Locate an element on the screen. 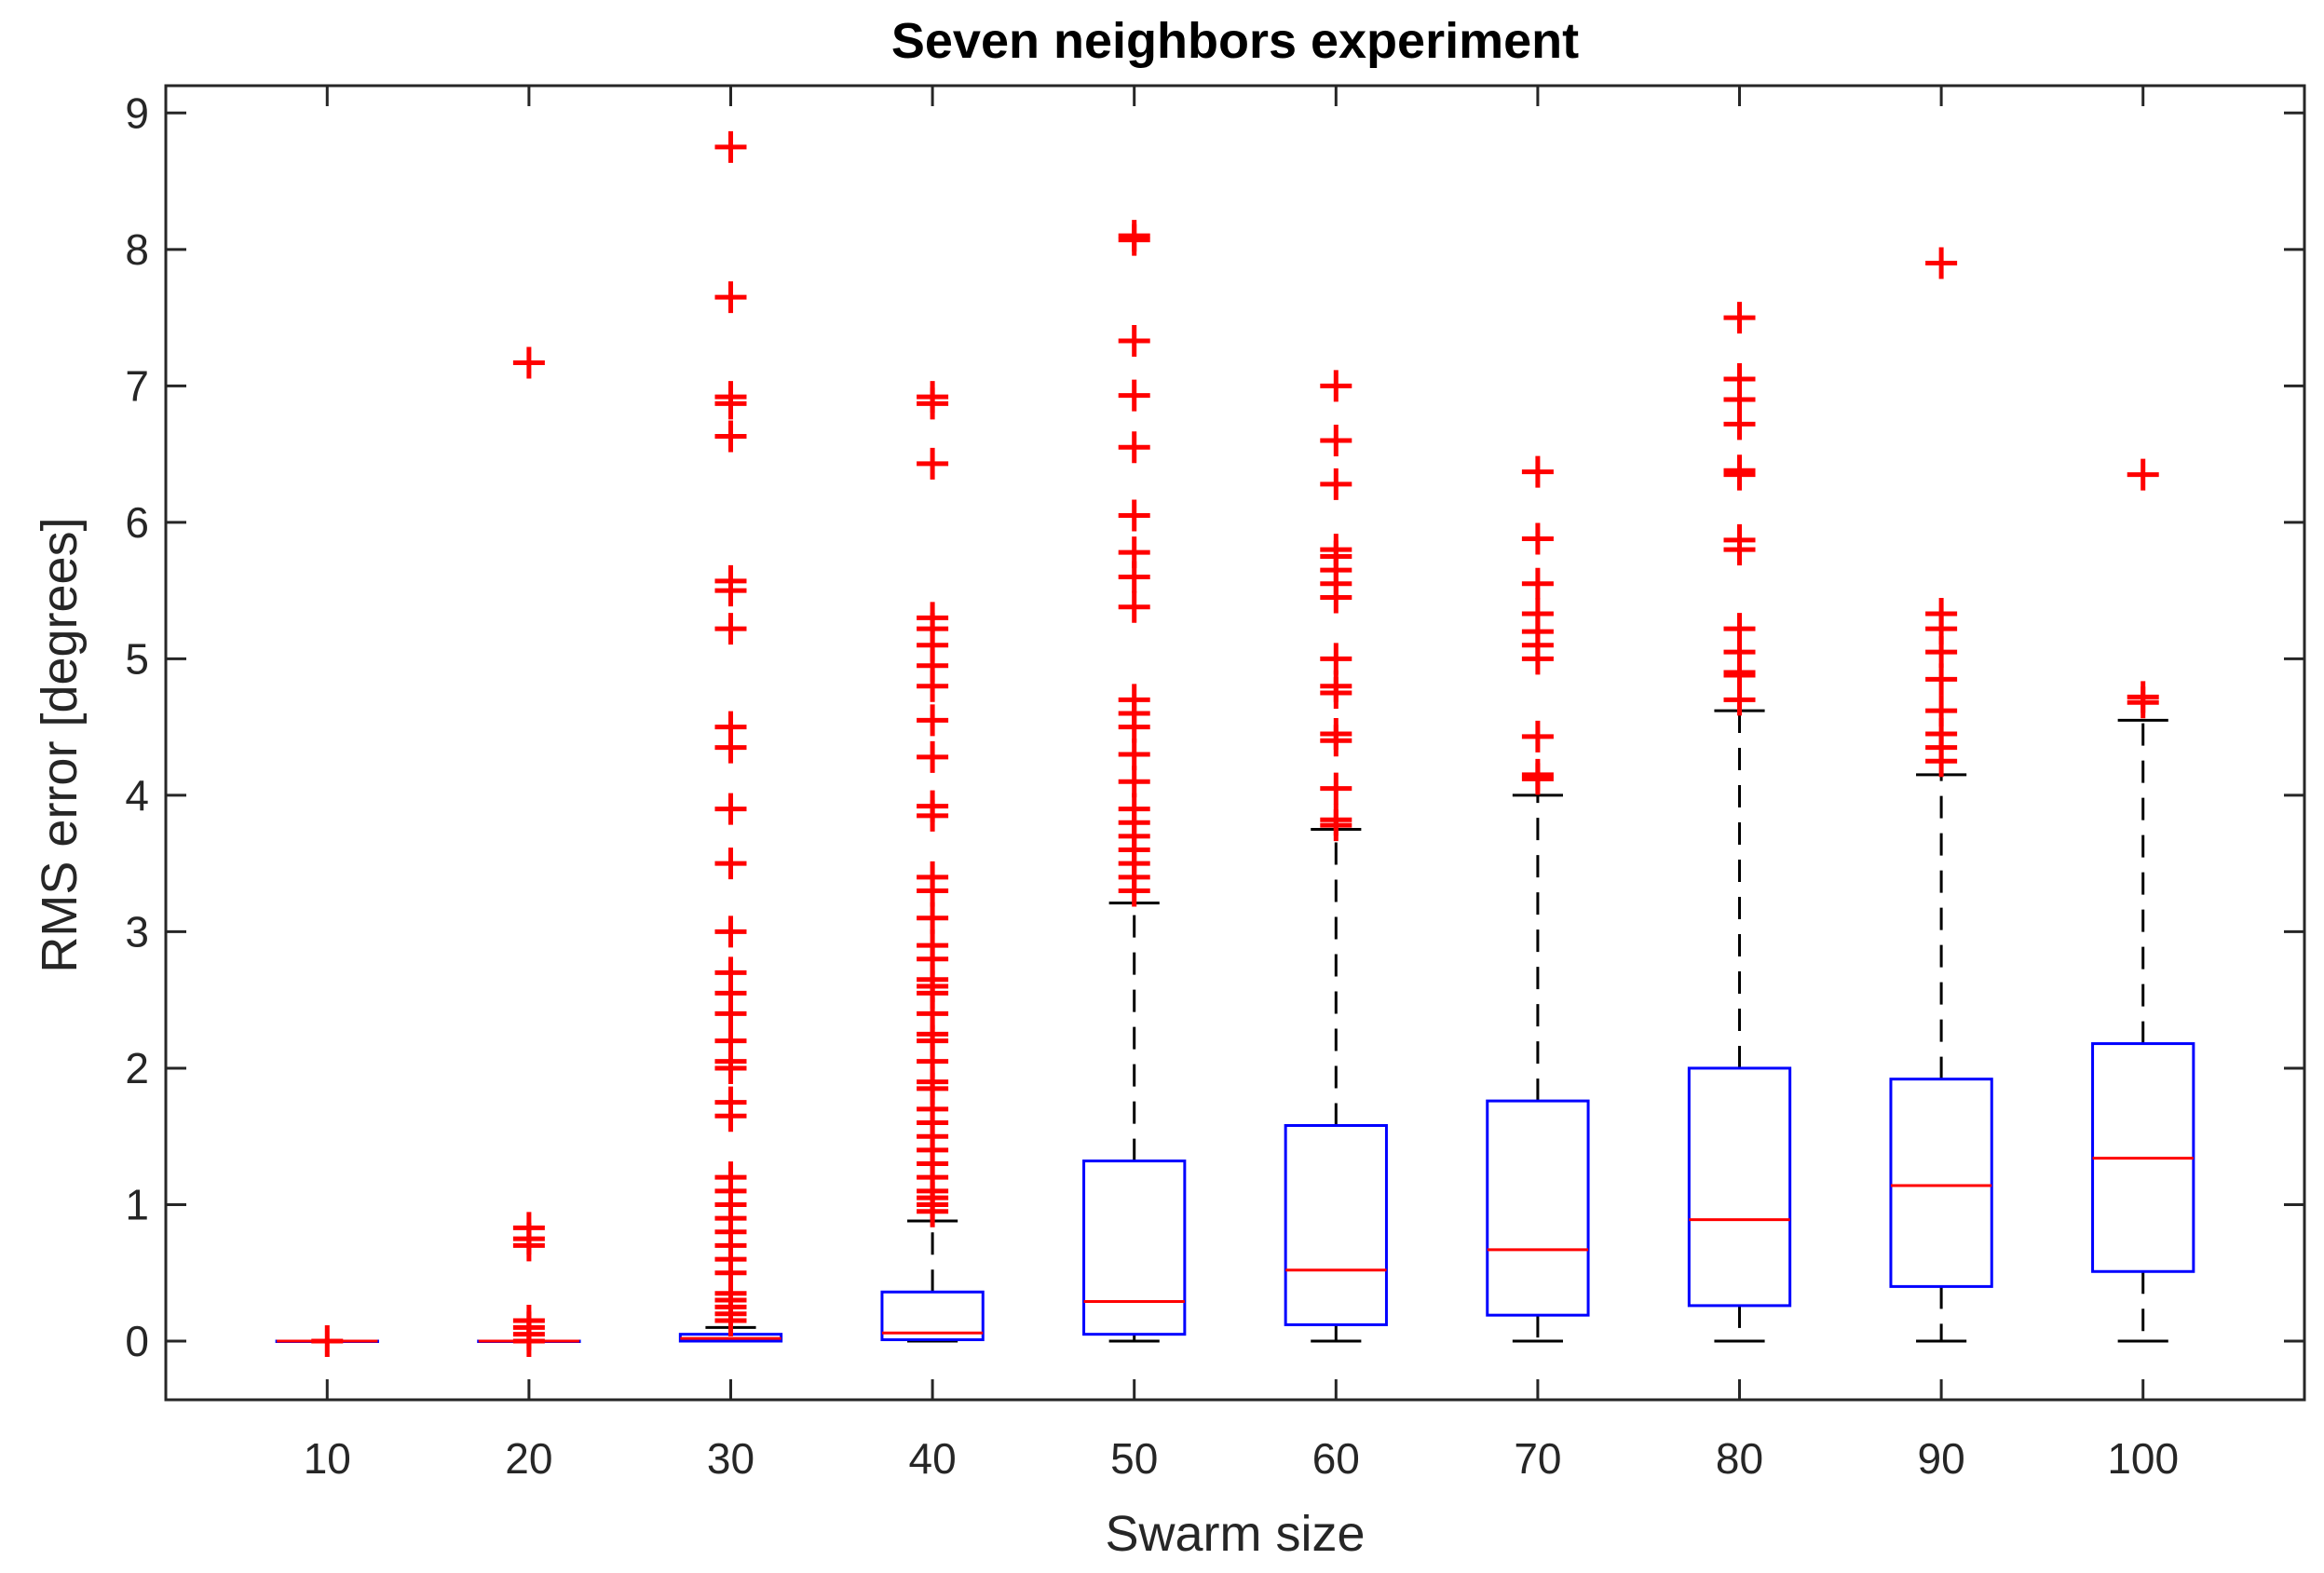 Image resolution: width=2324 pixels, height=1573 pixels. y-tick-label: 2 is located at coordinates (137, 1068).